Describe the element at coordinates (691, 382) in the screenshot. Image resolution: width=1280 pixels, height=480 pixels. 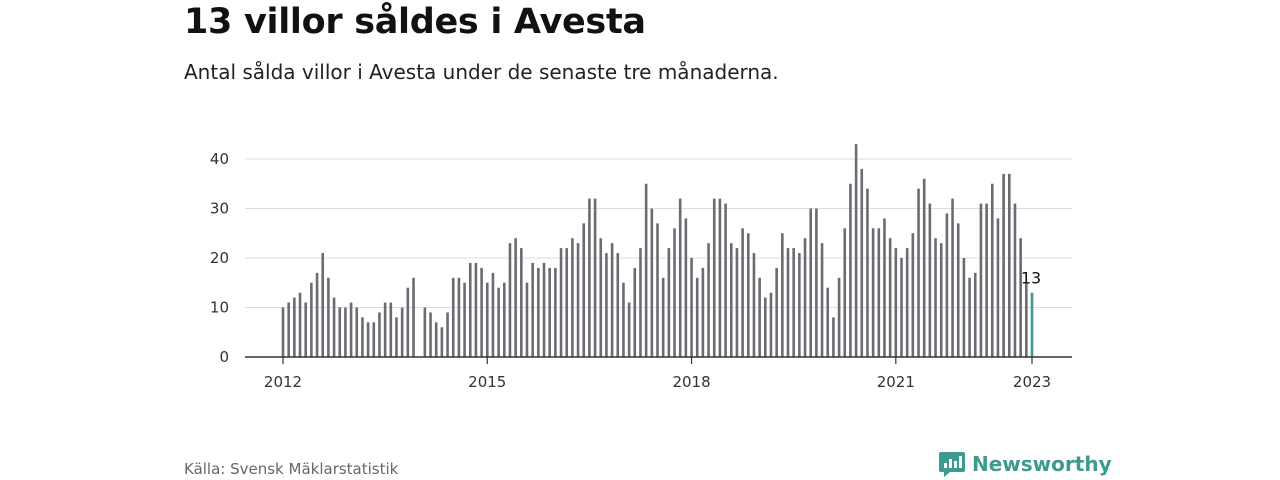
I see `x-tick-label: 2018` at that location.